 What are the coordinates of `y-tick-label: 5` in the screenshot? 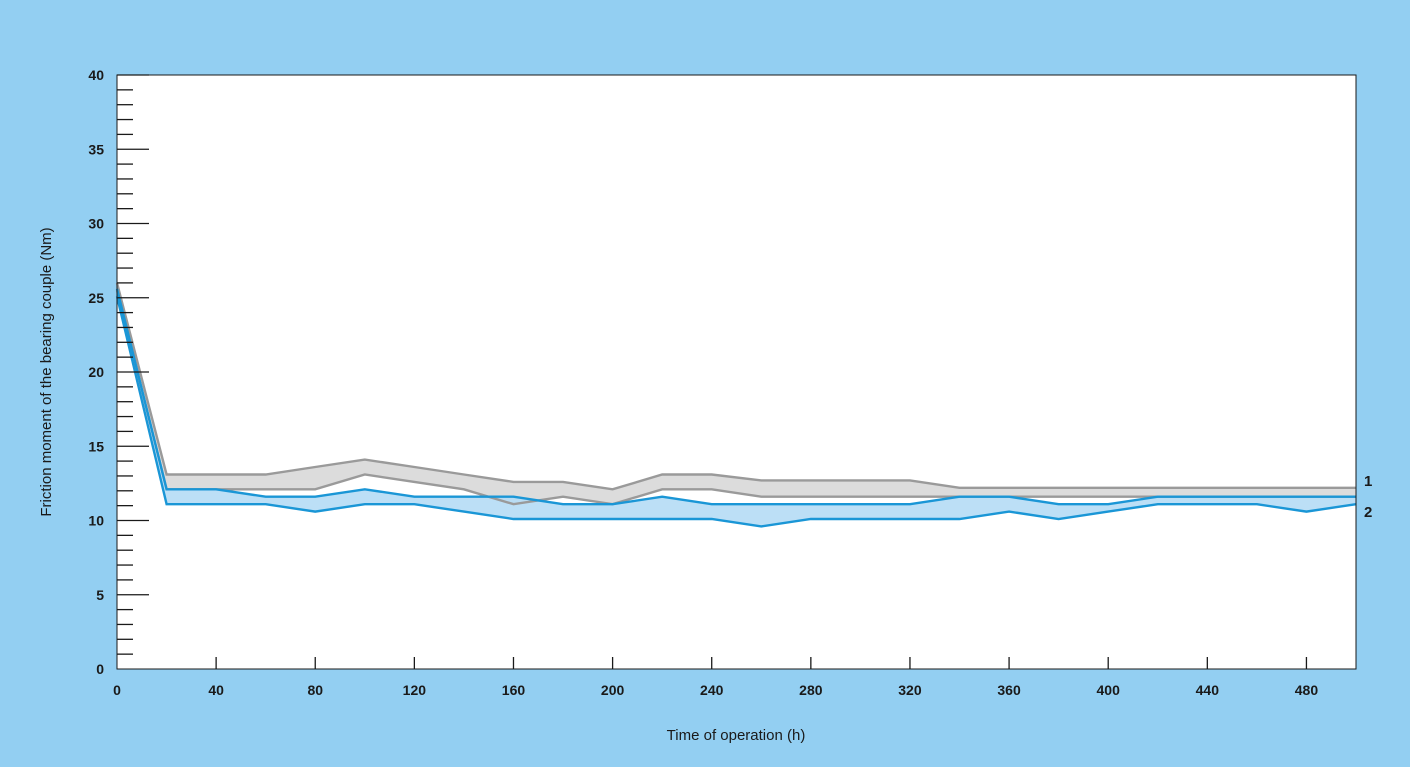 It's located at (100, 595).